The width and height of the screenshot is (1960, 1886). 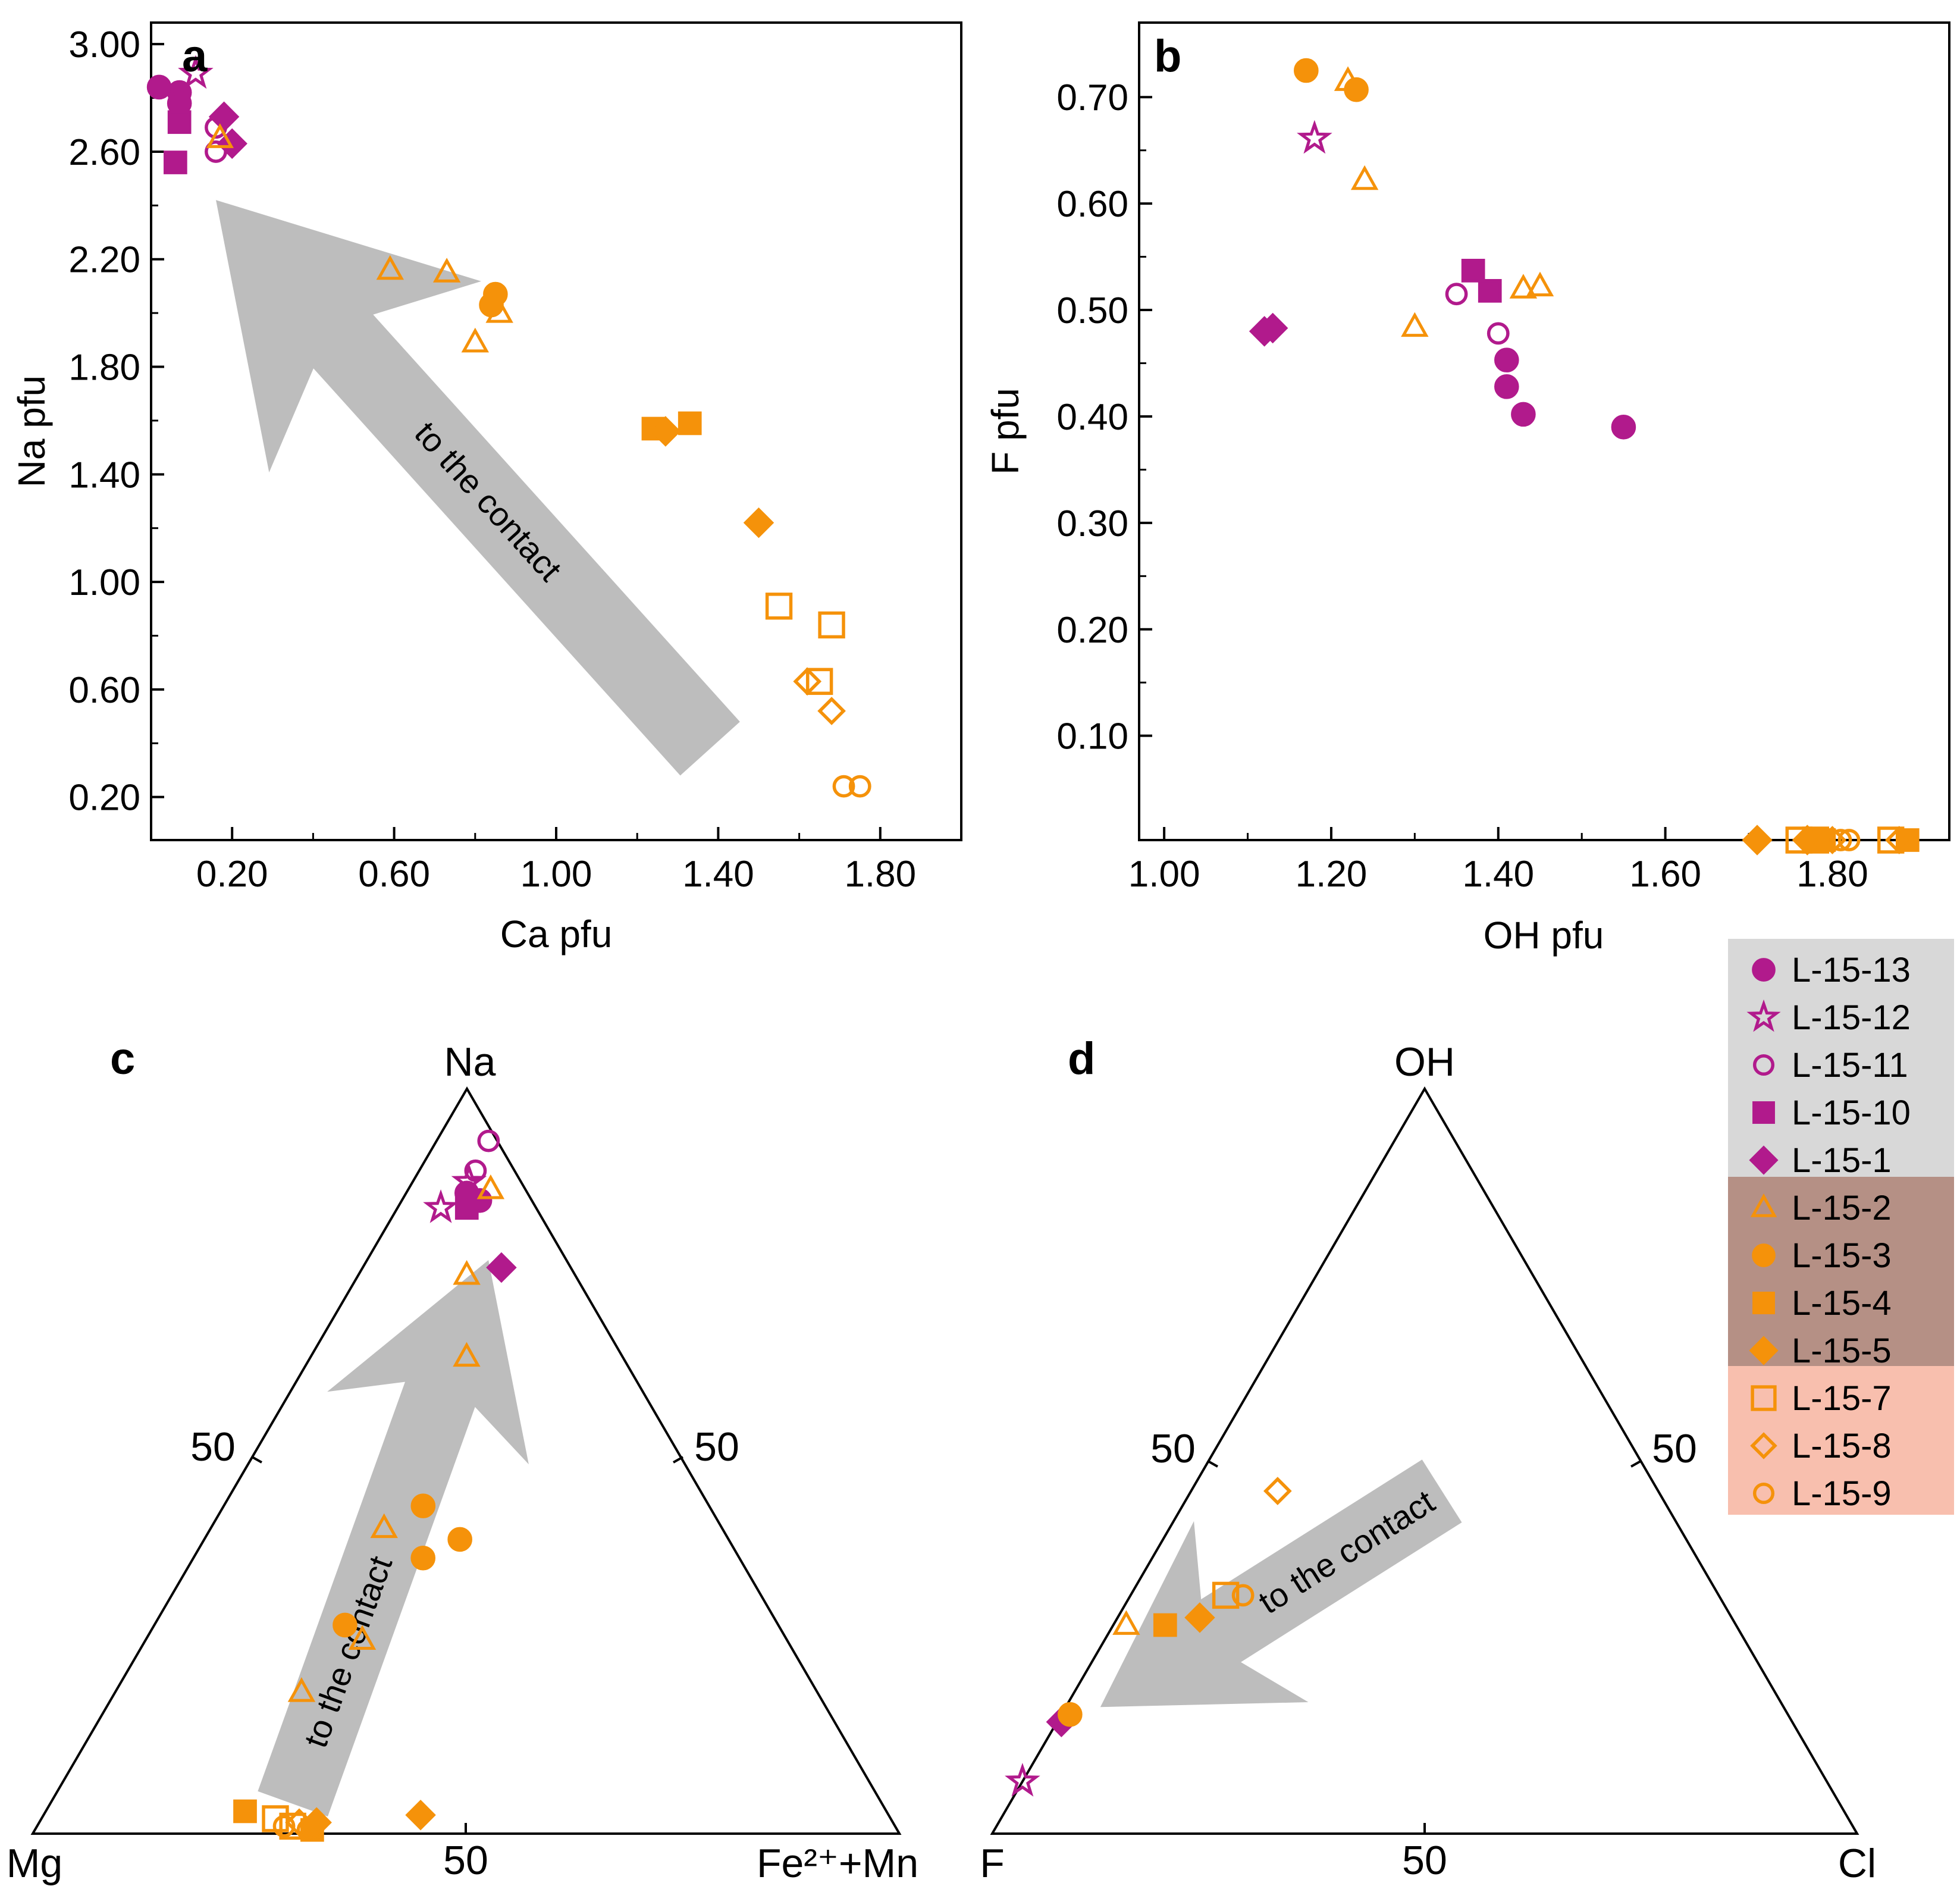 What do you see at coordinates (104, 582) in the screenshot?
I see `panel-a-y-tick-label: 1.00` at bounding box center [104, 582].